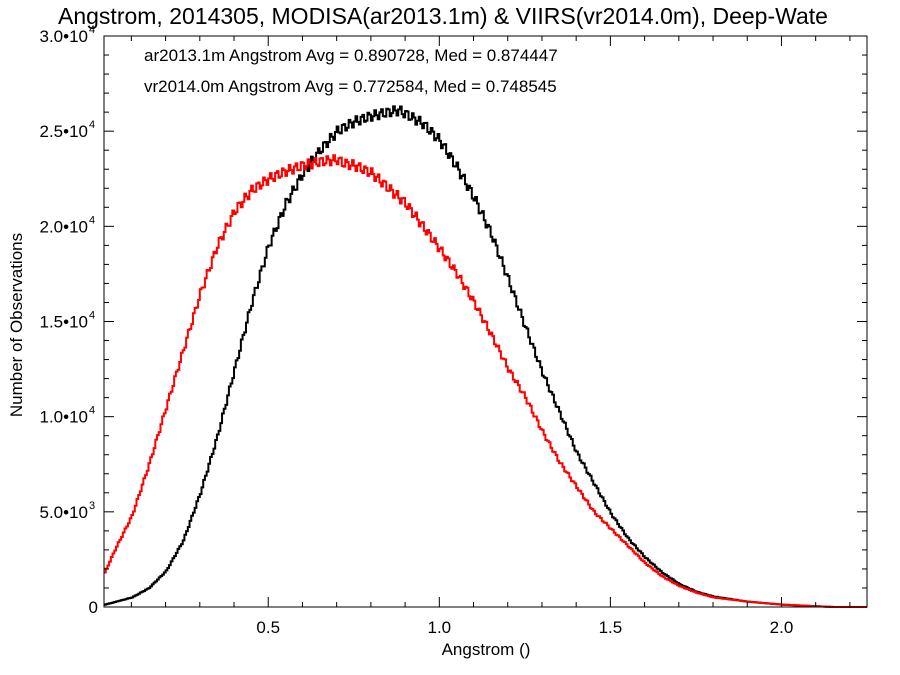  What do you see at coordinates (782, 627) in the screenshot?
I see `x-tick-label: 2.0` at bounding box center [782, 627].